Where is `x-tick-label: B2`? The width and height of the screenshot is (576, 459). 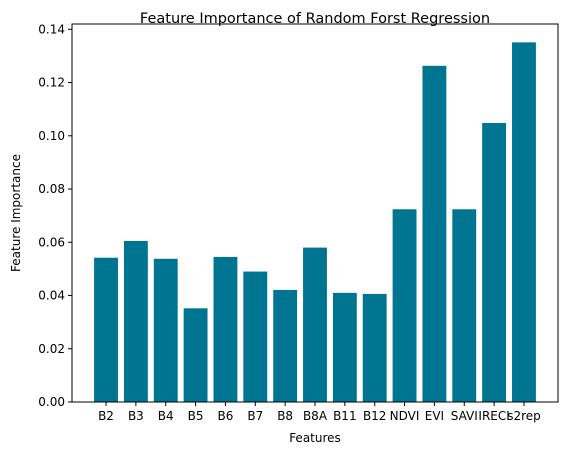
x-tick-label: B2 is located at coordinates (106, 416).